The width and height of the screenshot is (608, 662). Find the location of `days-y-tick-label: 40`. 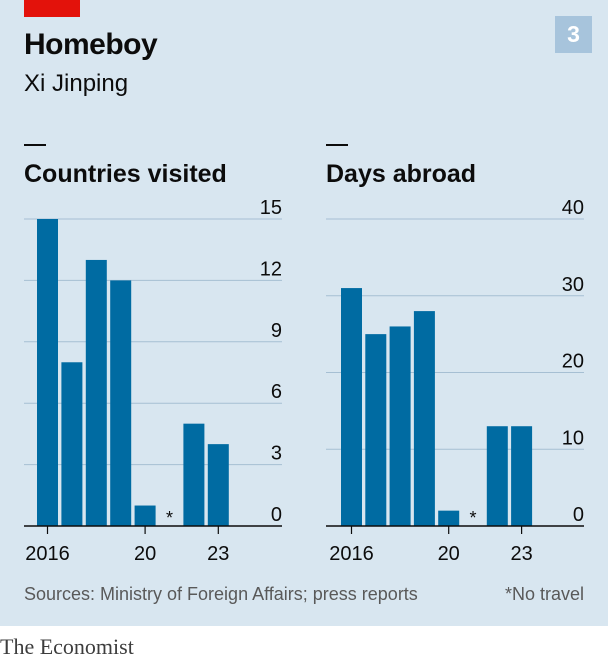

days-y-tick-label: 40 is located at coordinates (573, 208).